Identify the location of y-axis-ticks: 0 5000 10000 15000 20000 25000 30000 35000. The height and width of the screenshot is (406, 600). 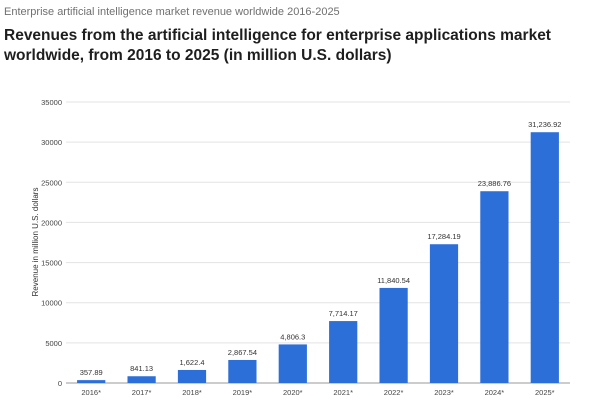
(51, 243).